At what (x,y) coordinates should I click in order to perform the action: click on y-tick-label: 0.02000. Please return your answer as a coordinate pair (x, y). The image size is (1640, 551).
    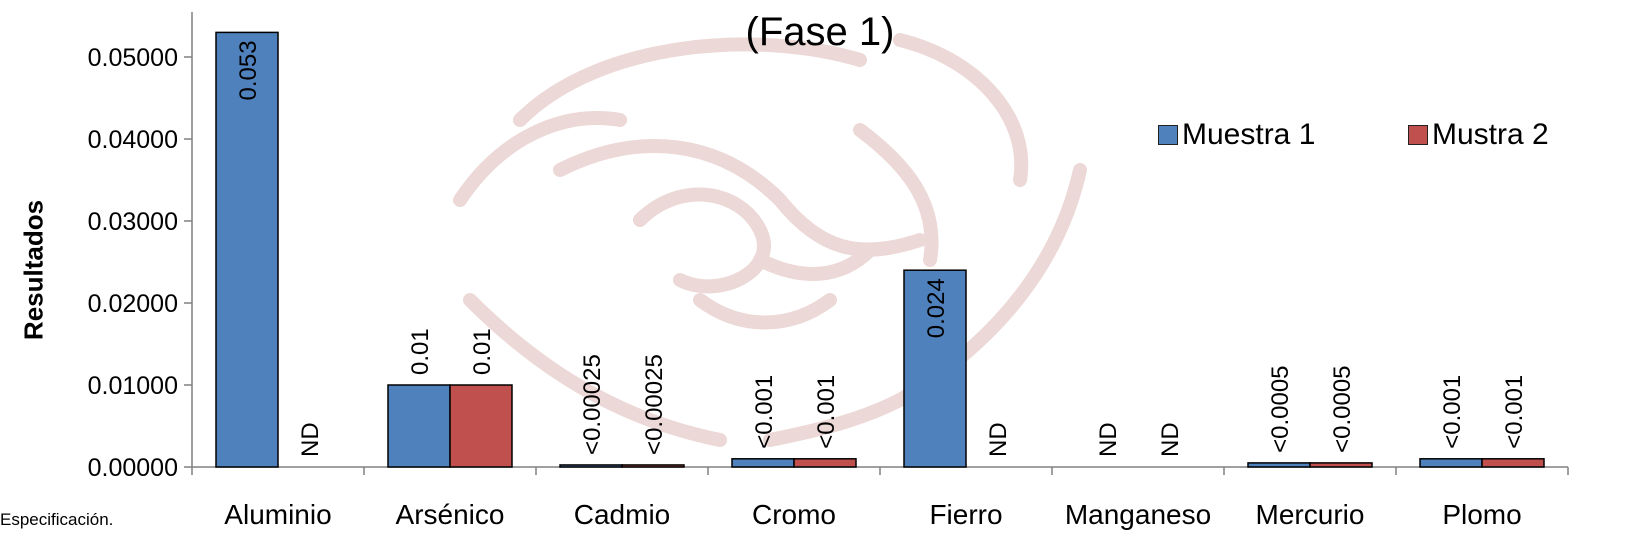
    Looking at the image, I should click on (133, 304).